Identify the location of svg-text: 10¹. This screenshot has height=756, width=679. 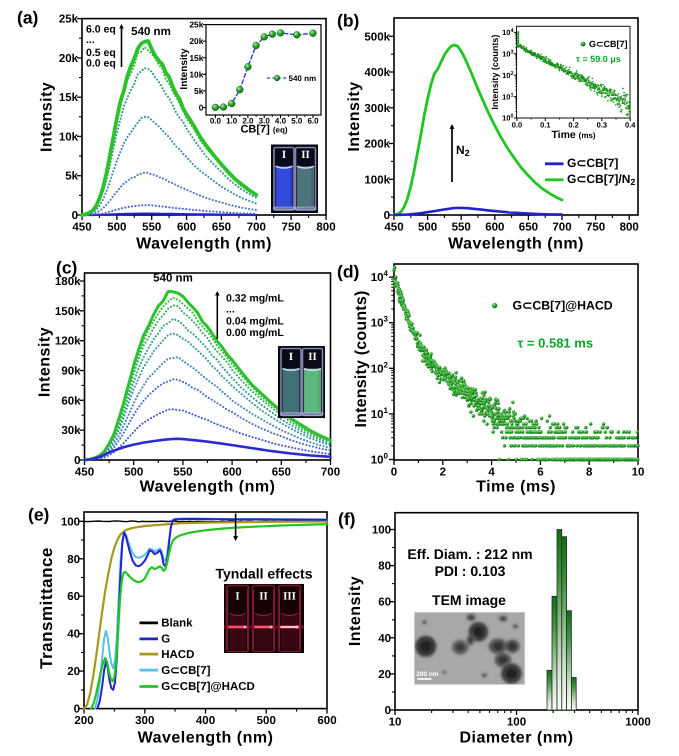
(507, 96).